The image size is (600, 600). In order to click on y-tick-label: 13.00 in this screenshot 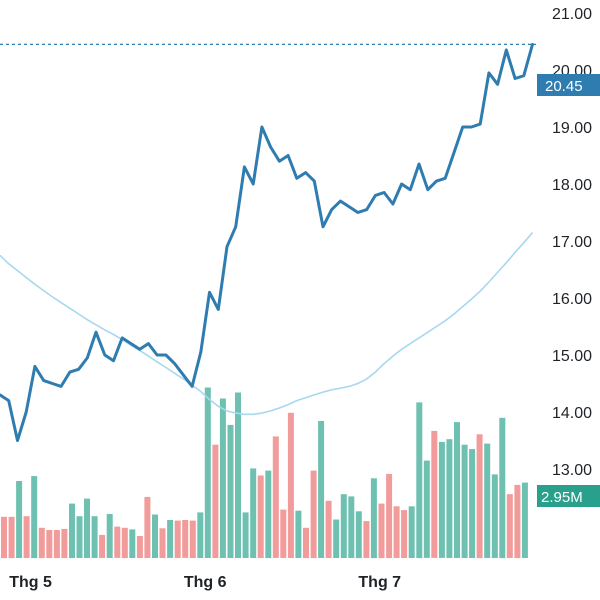, I will do `click(572, 470)`.